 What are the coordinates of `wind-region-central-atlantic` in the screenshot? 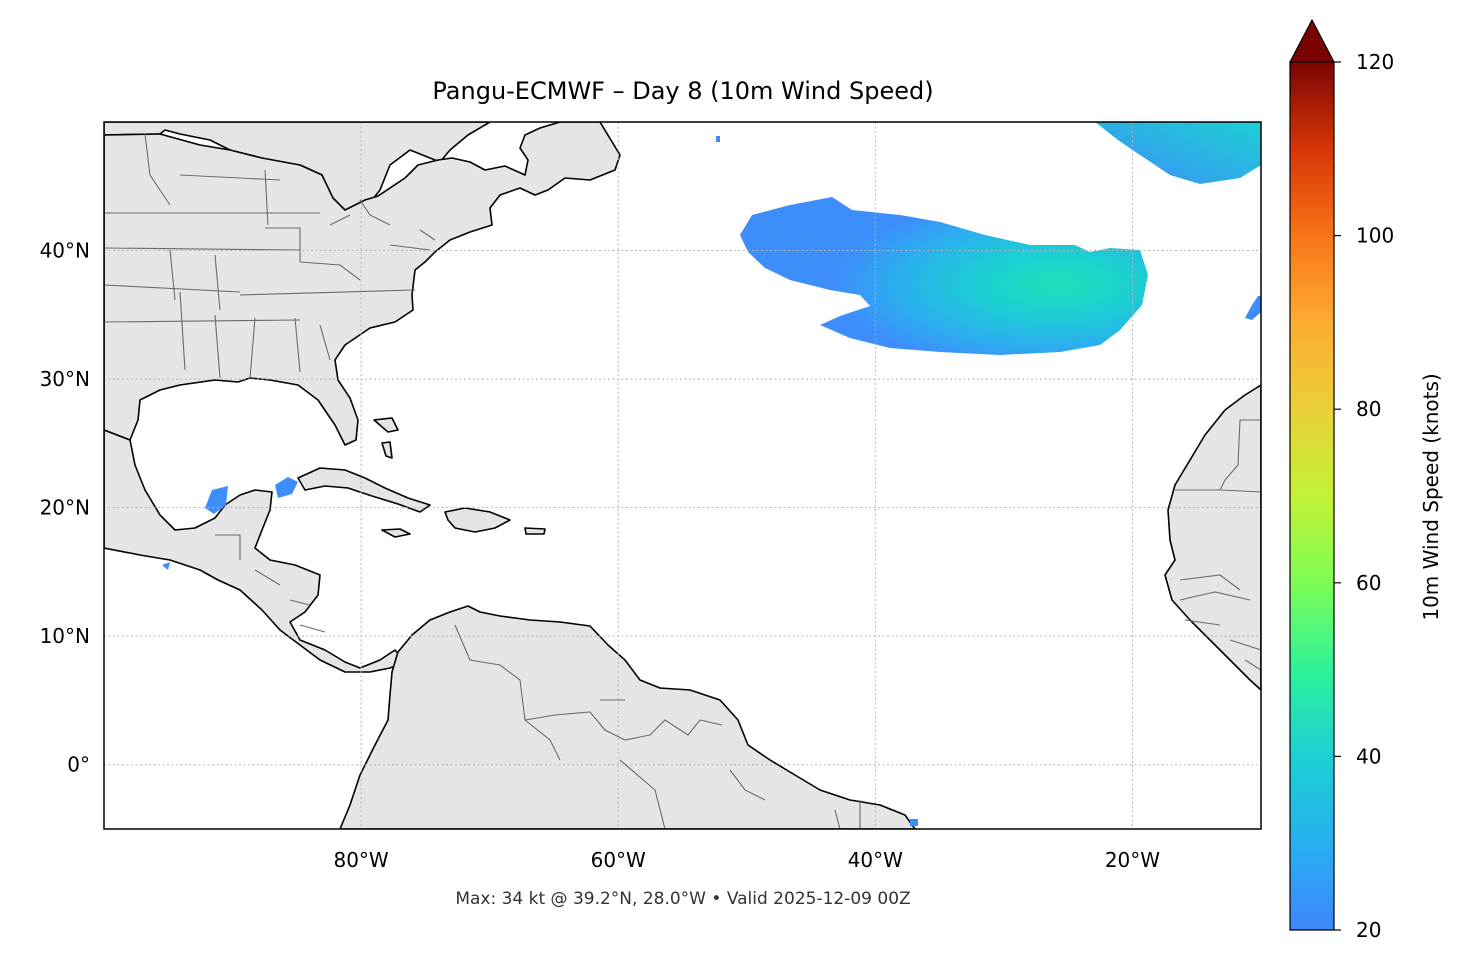 It's located at (944, 276).